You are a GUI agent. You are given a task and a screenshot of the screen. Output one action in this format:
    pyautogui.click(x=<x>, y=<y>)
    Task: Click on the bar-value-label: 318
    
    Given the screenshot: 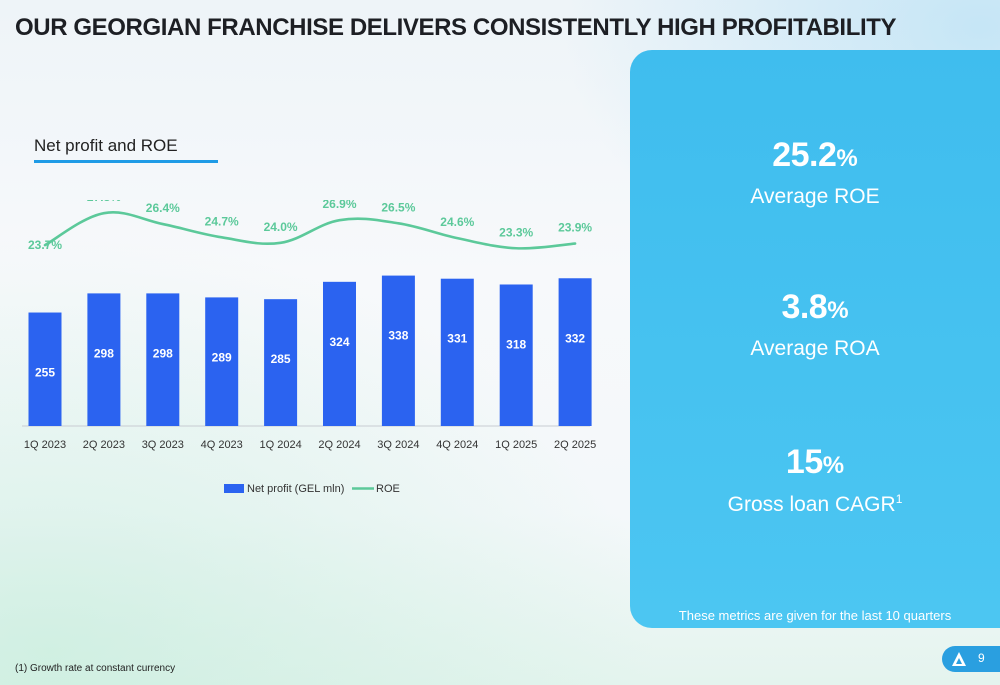 What is the action you would take?
    pyautogui.click(x=516, y=344)
    